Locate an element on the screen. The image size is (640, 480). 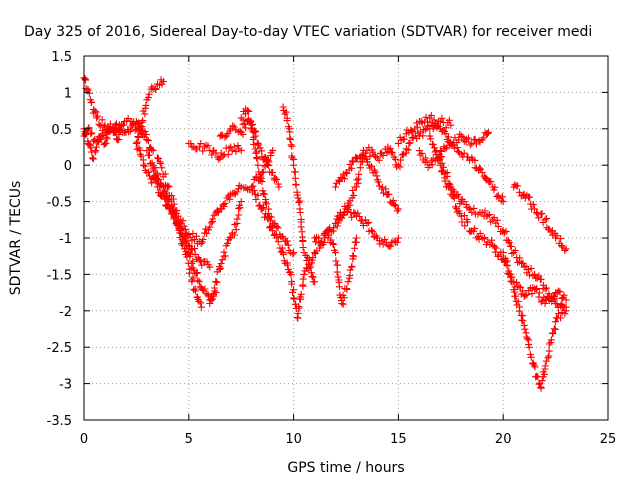
y-tick-label: -3 is located at coordinates (65, 385).